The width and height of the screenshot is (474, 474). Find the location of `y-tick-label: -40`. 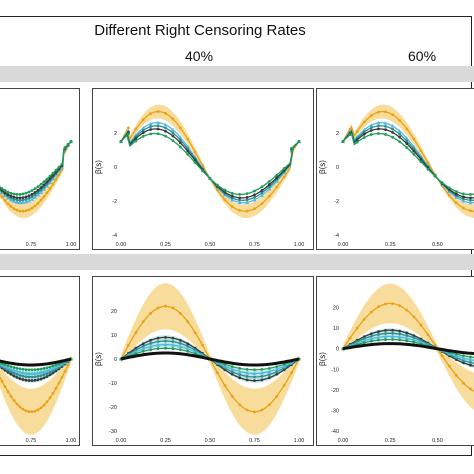

y-tick-label: -40 is located at coordinates (335, 432).